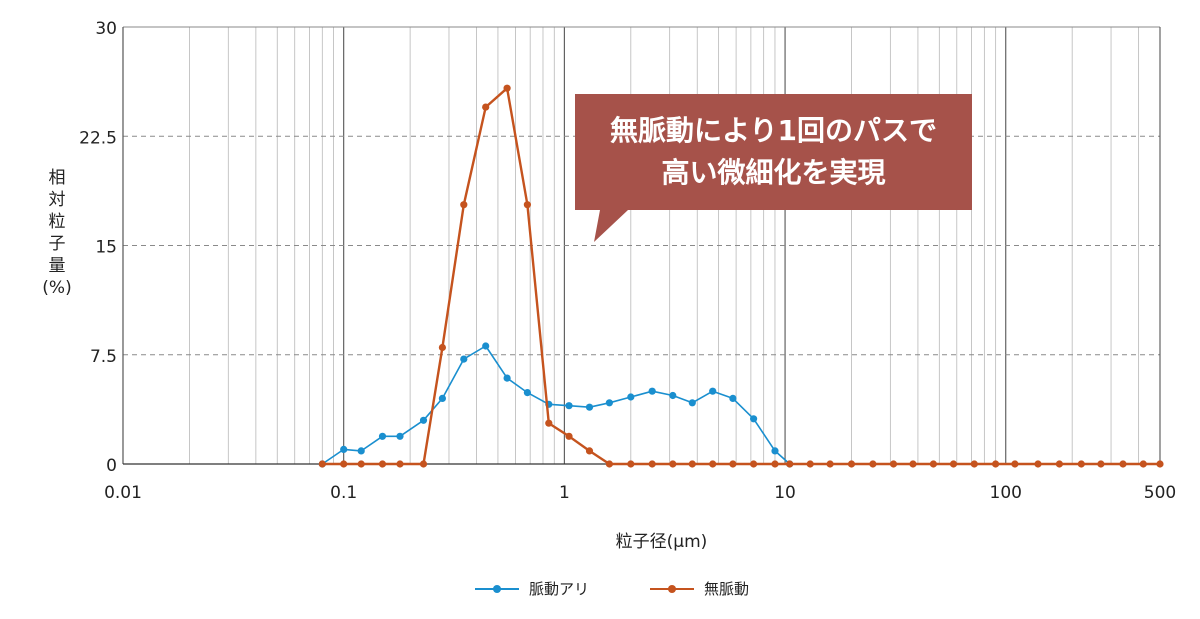 The height and width of the screenshot is (619, 1200). Describe the element at coordinates (773, 172) in the screenshot. I see `callout-text-line: 高い微細化を実現` at that location.